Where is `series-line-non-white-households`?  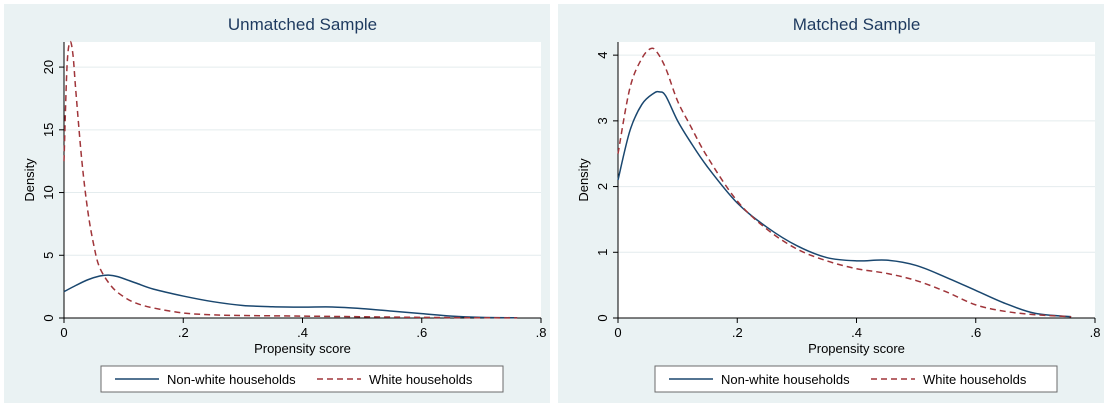 series-line-non-white-households is located at coordinates (290, 296).